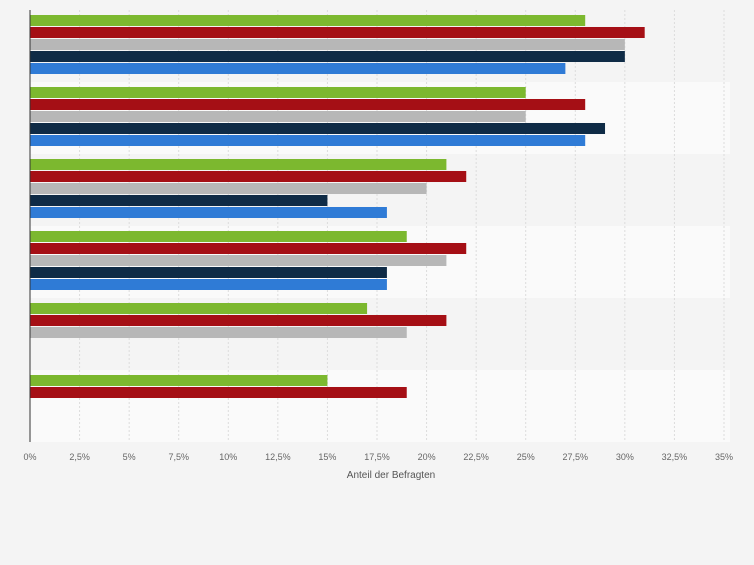  What do you see at coordinates (29, 457) in the screenshot?
I see `x-tick-label: 0%` at bounding box center [29, 457].